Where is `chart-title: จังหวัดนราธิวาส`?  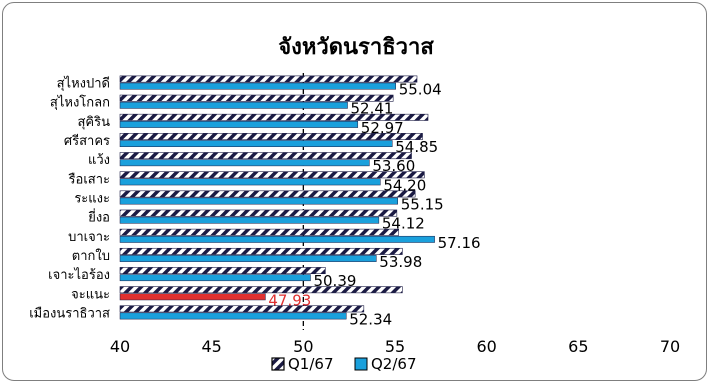
chart-title: จังหวัดนราธิวาส is located at coordinates (356, 47).